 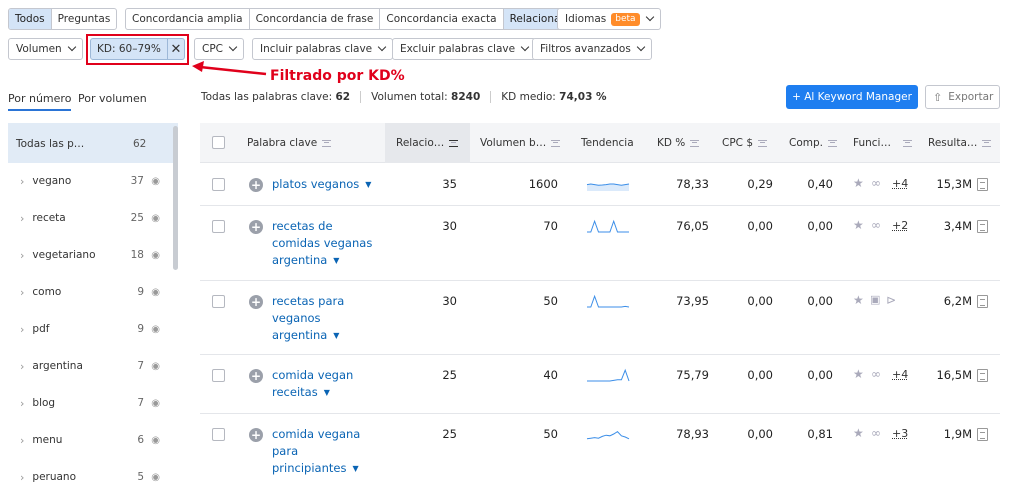 What do you see at coordinates (45, 49) in the screenshot?
I see `volumen-filter: Volumen` at bounding box center [45, 49].